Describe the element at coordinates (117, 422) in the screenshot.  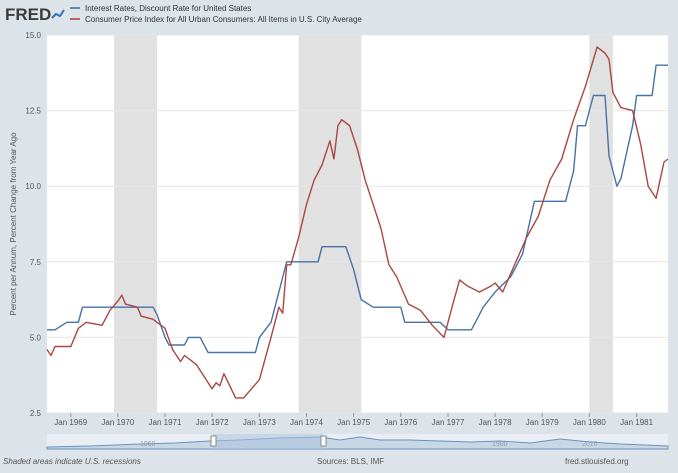
I see `x-tick-label: Jan 1970` at that location.